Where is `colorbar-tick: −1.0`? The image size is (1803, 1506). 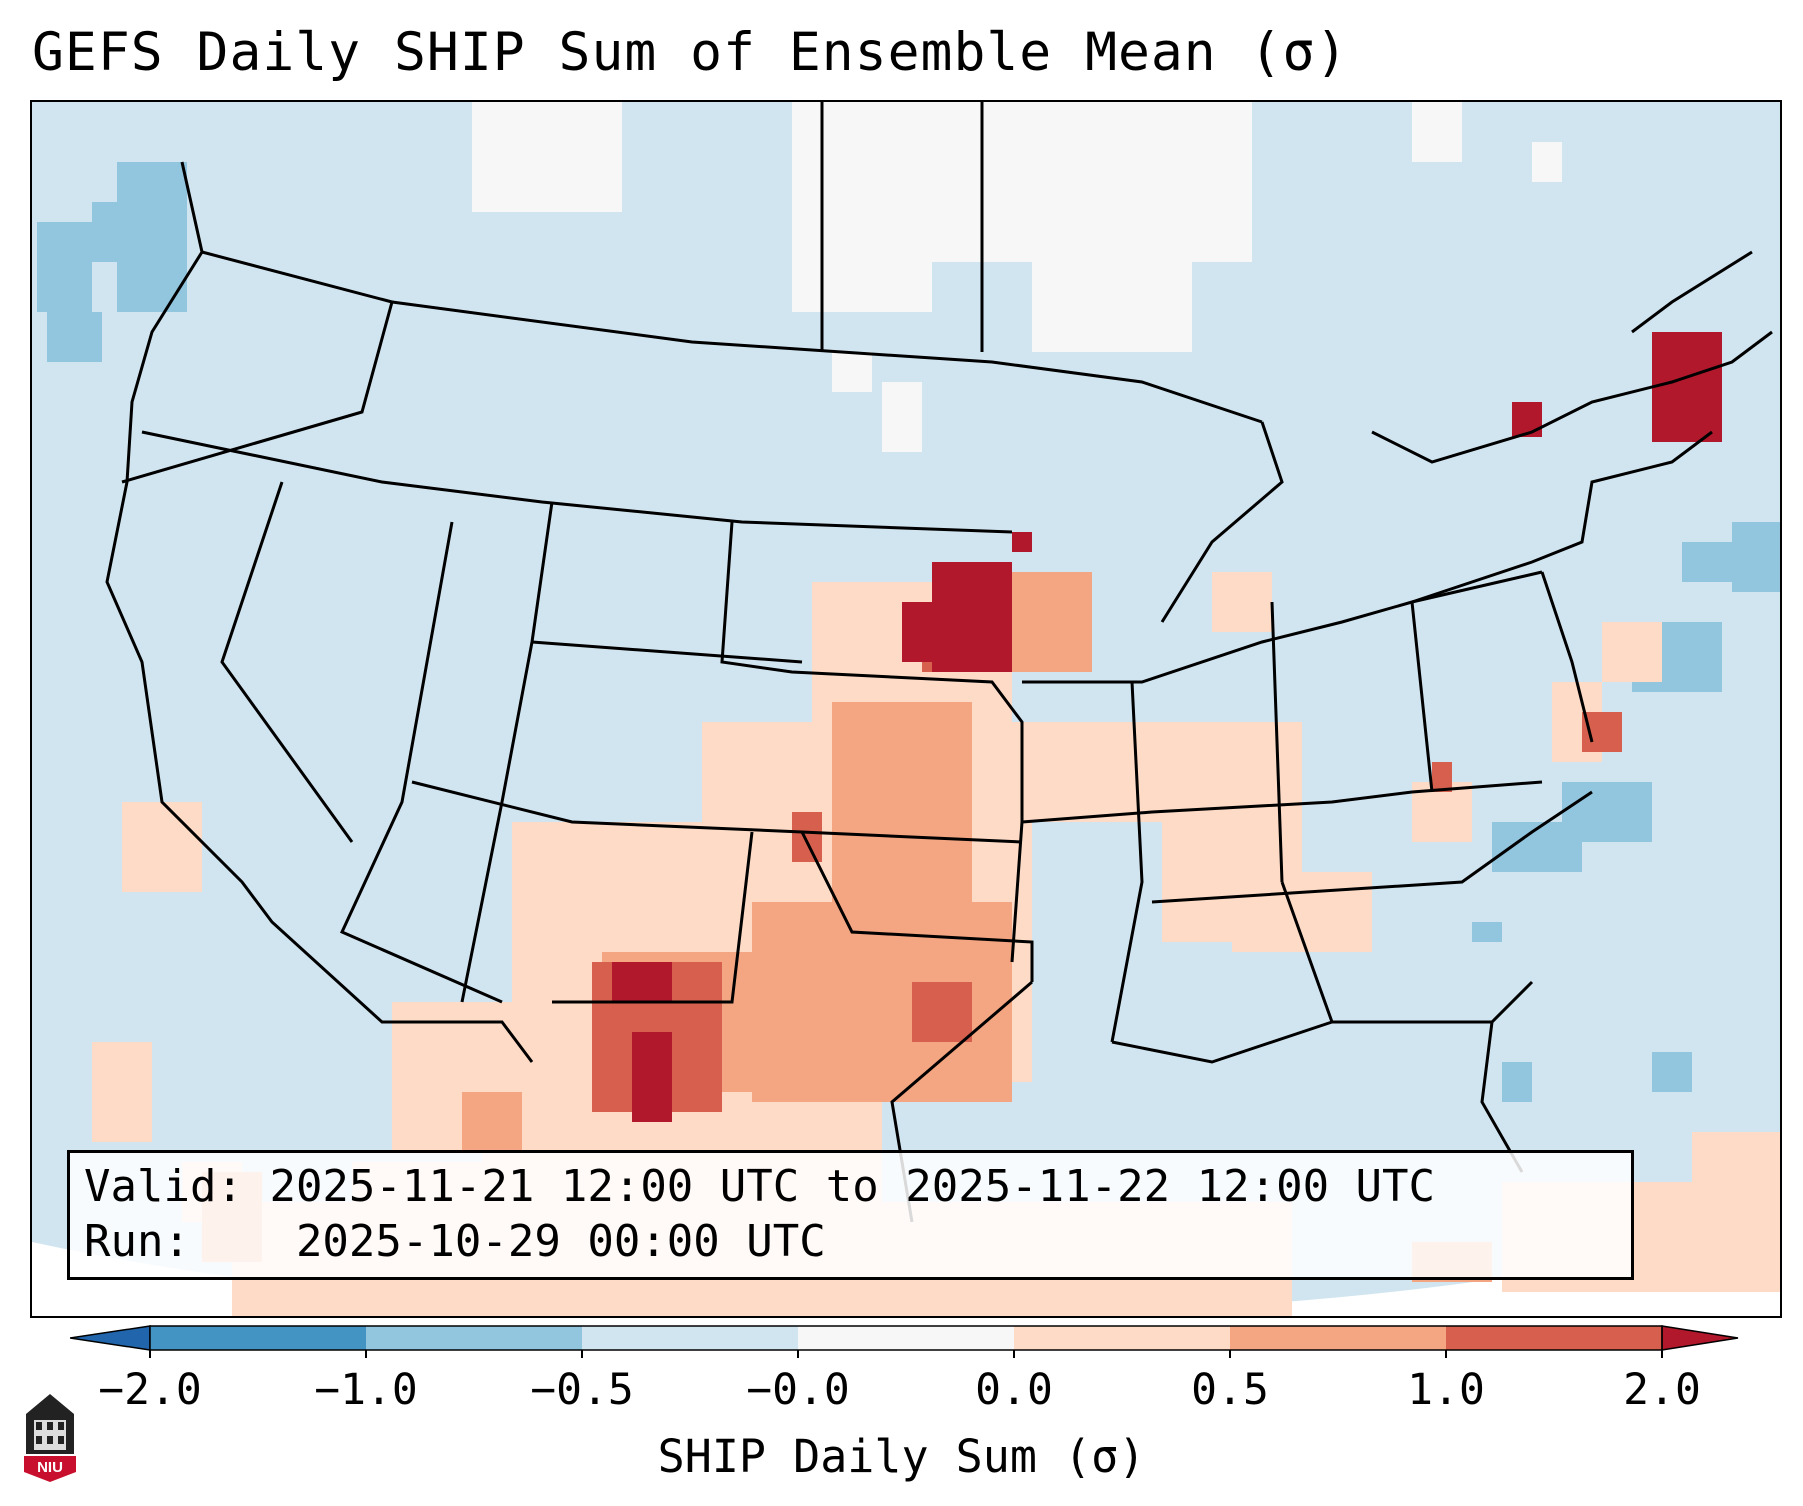 colorbar-tick: −1.0 is located at coordinates (366, 1390).